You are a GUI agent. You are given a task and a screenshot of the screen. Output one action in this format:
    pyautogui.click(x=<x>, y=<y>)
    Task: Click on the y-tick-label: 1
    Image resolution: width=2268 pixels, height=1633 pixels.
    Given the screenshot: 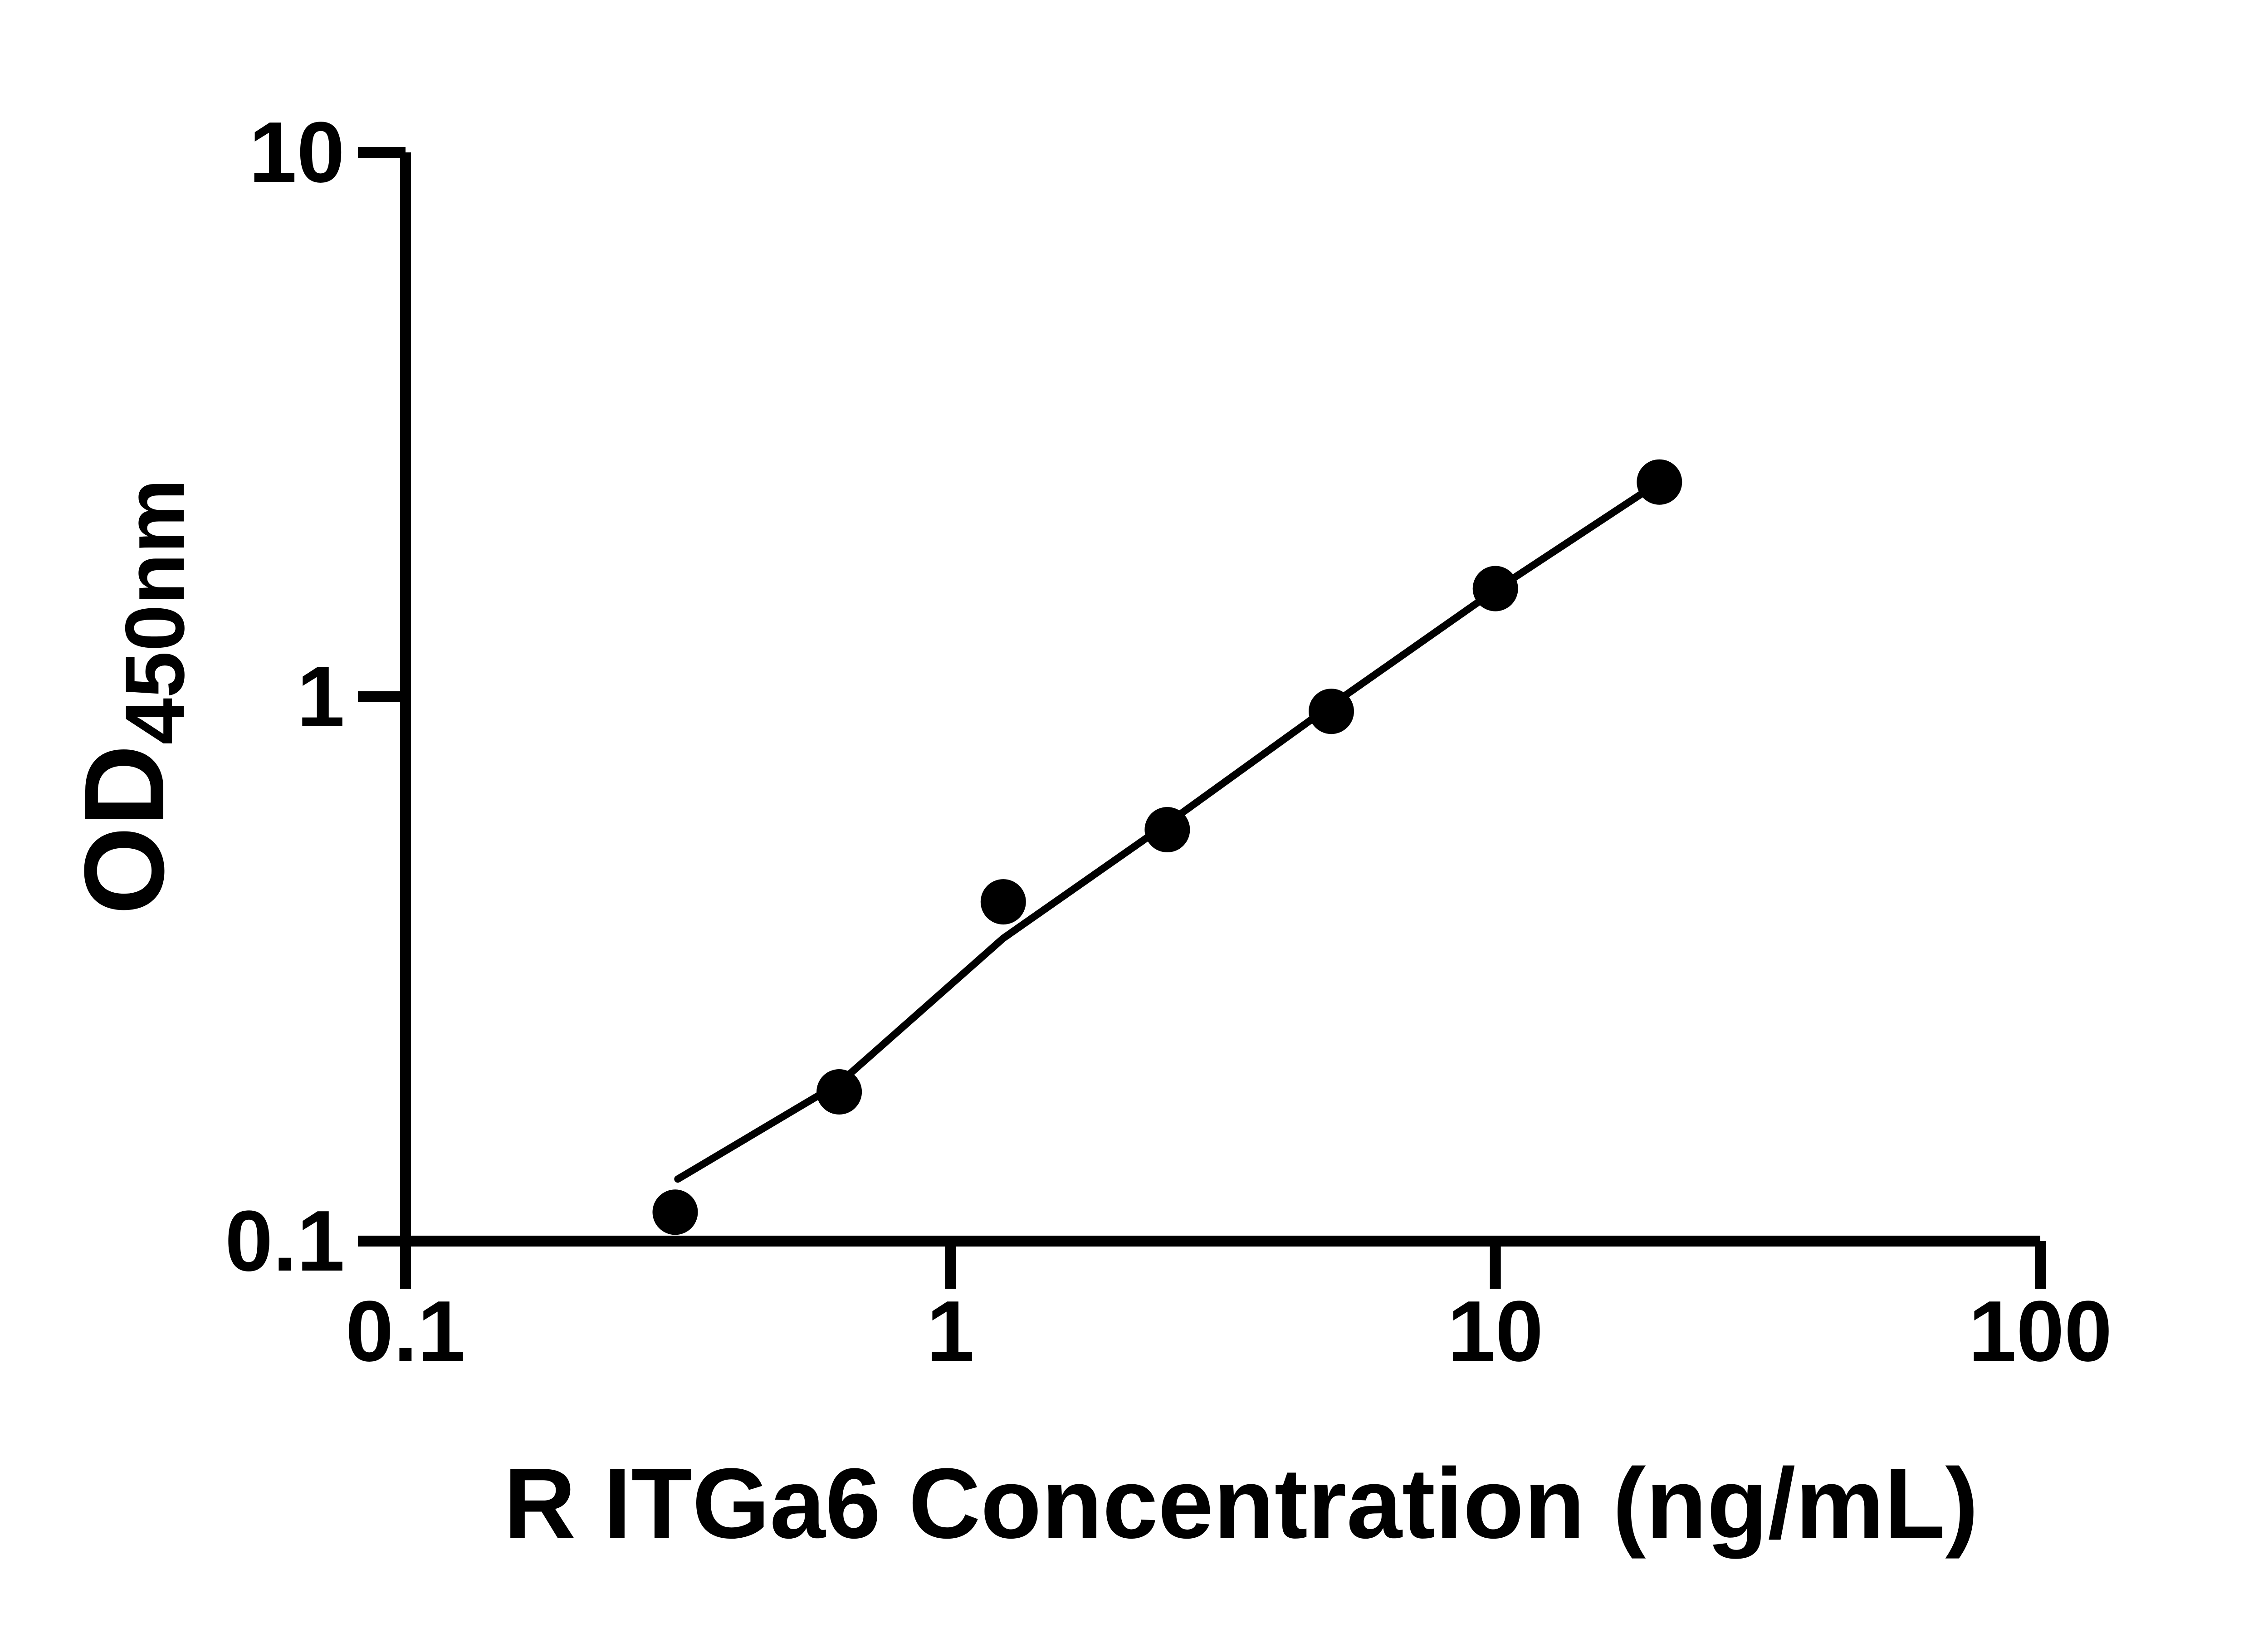 What is the action you would take?
    pyautogui.click(x=321, y=697)
    